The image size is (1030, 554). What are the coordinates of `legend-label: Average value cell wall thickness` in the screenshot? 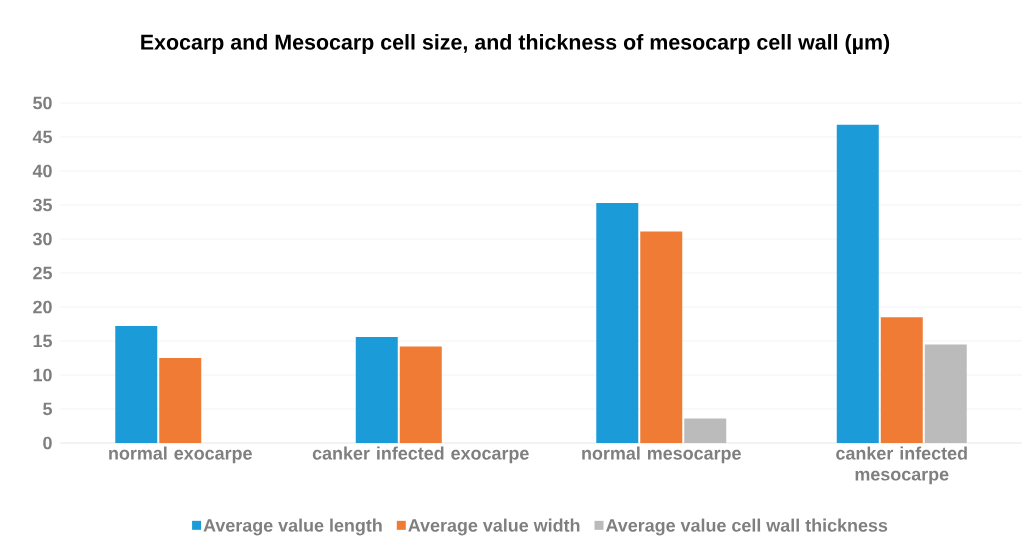 It's located at (746, 527).